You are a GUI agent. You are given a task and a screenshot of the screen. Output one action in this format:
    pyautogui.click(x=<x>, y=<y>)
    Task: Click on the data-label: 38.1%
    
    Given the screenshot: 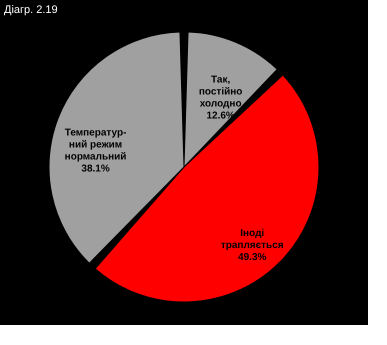 What is the action you would take?
    pyautogui.click(x=95, y=168)
    